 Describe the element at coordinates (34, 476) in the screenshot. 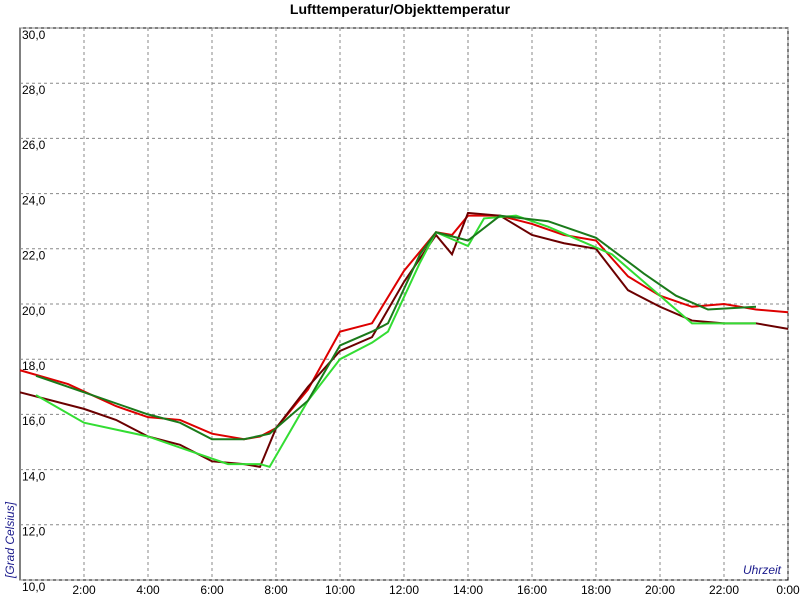

I see `y-tick-label: 14,0` at that location.